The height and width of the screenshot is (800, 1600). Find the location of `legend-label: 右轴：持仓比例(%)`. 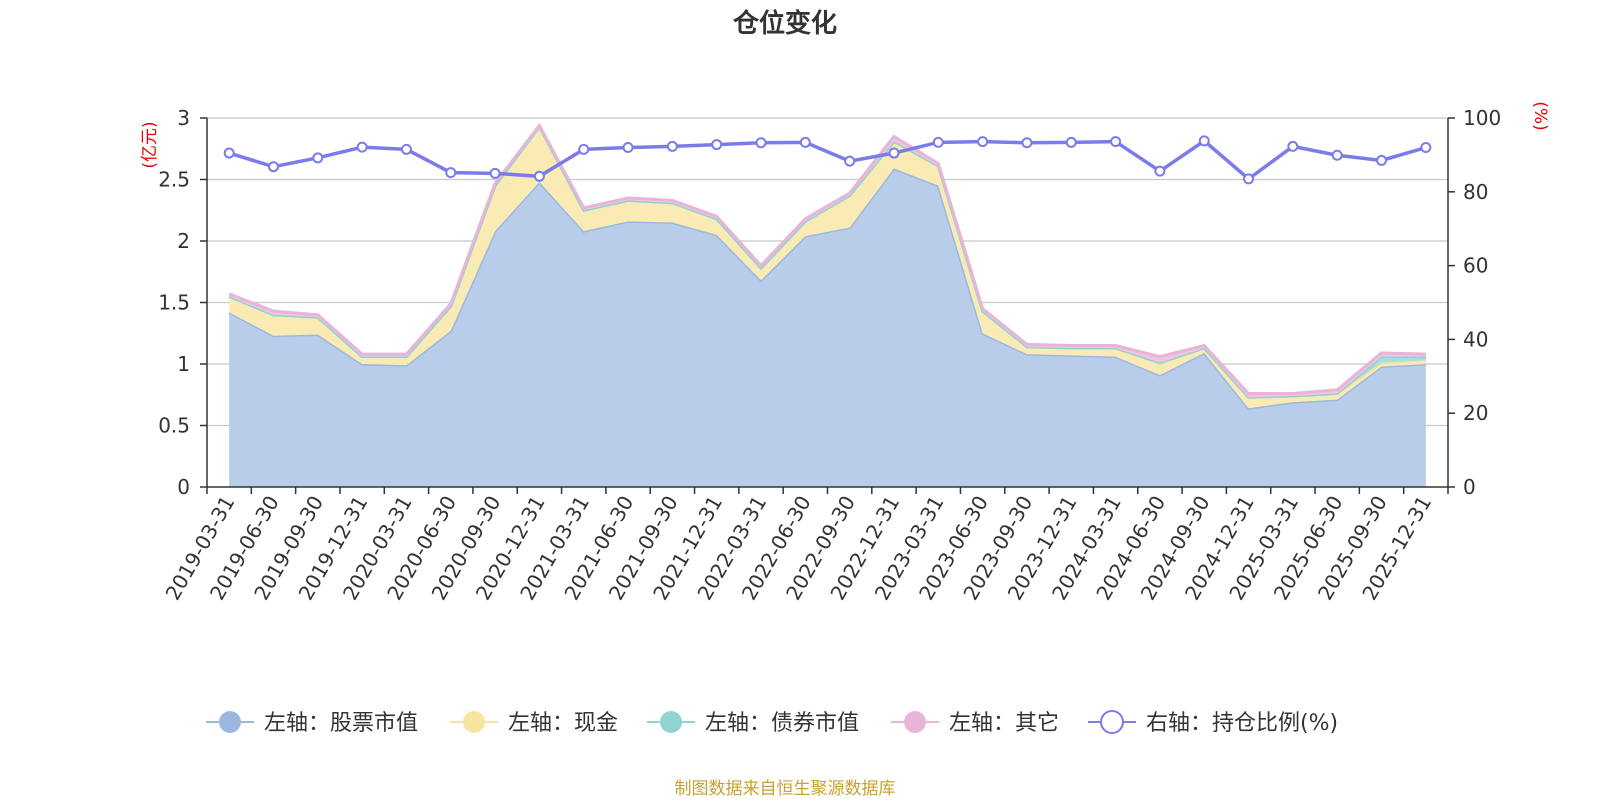

legend-label: 右轴：持仓比例(%) is located at coordinates (1242, 723).